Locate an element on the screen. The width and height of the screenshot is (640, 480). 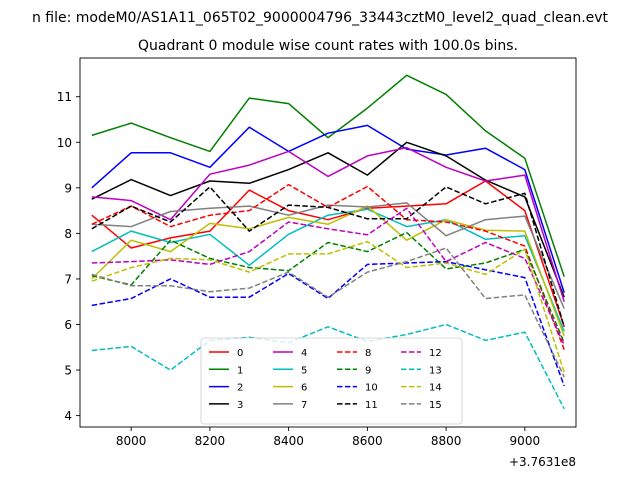
y-tick-label: 4 is located at coordinates (68, 416).